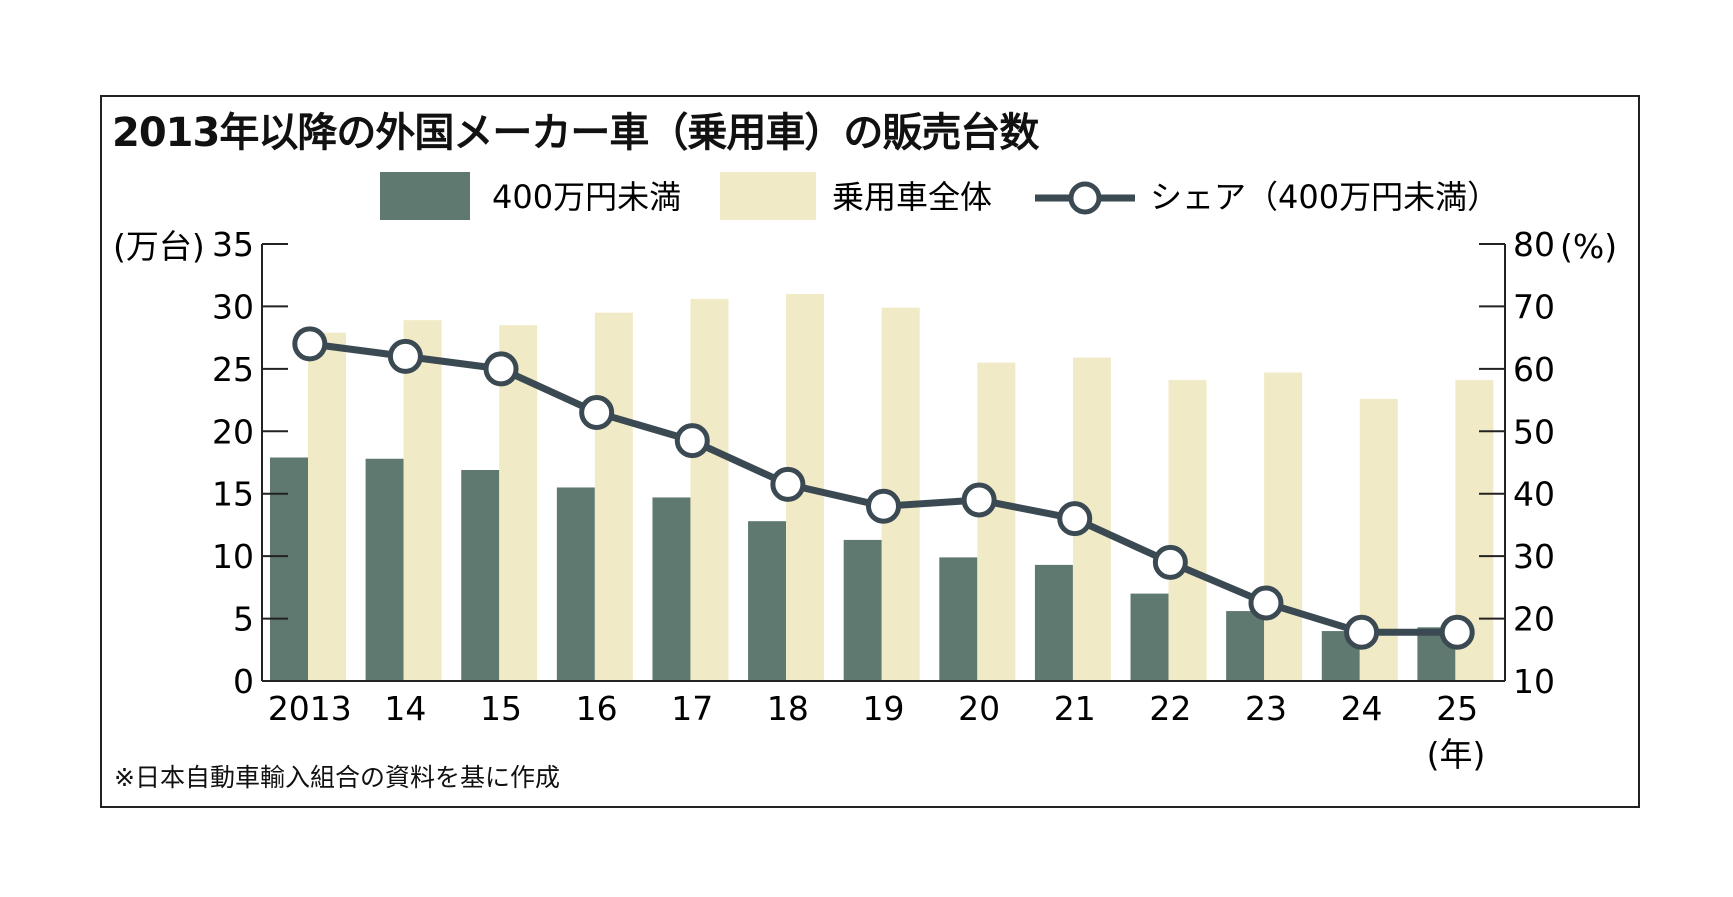  Describe the element at coordinates (788, 708) in the screenshot. I see `x-tick-label-18: 18` at that location.